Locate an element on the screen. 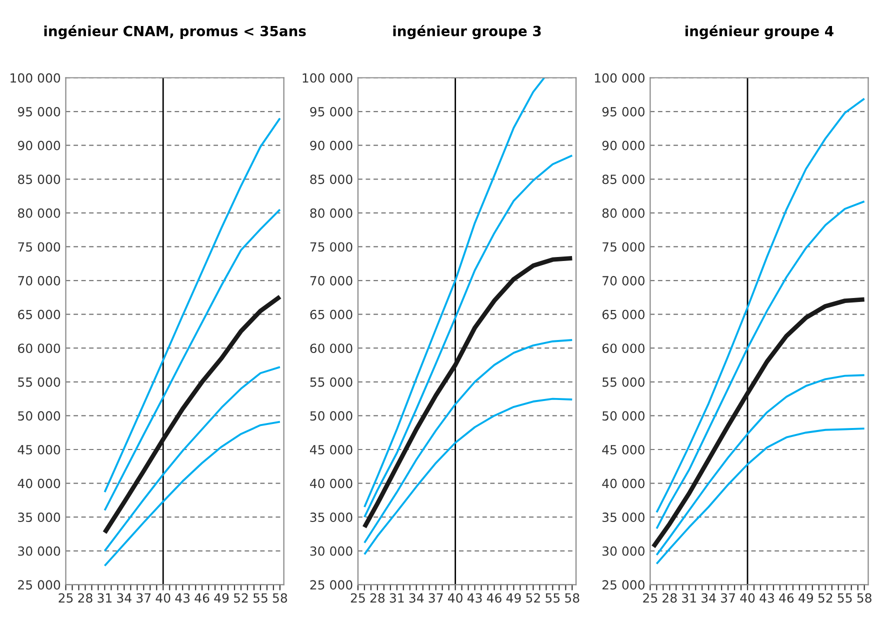 This screenshot has width=877, height=622. chart-title: ingénieur groupe 3 is located at coordinates (467, 32).